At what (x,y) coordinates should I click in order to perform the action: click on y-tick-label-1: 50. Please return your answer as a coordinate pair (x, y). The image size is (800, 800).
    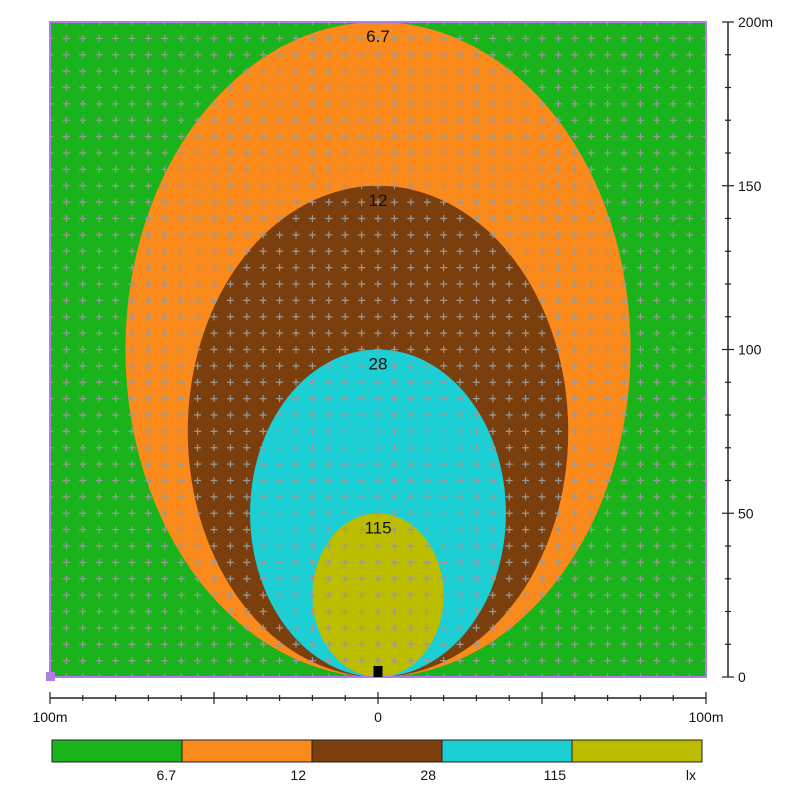
    Looking at the image, I should click on (746, 513).